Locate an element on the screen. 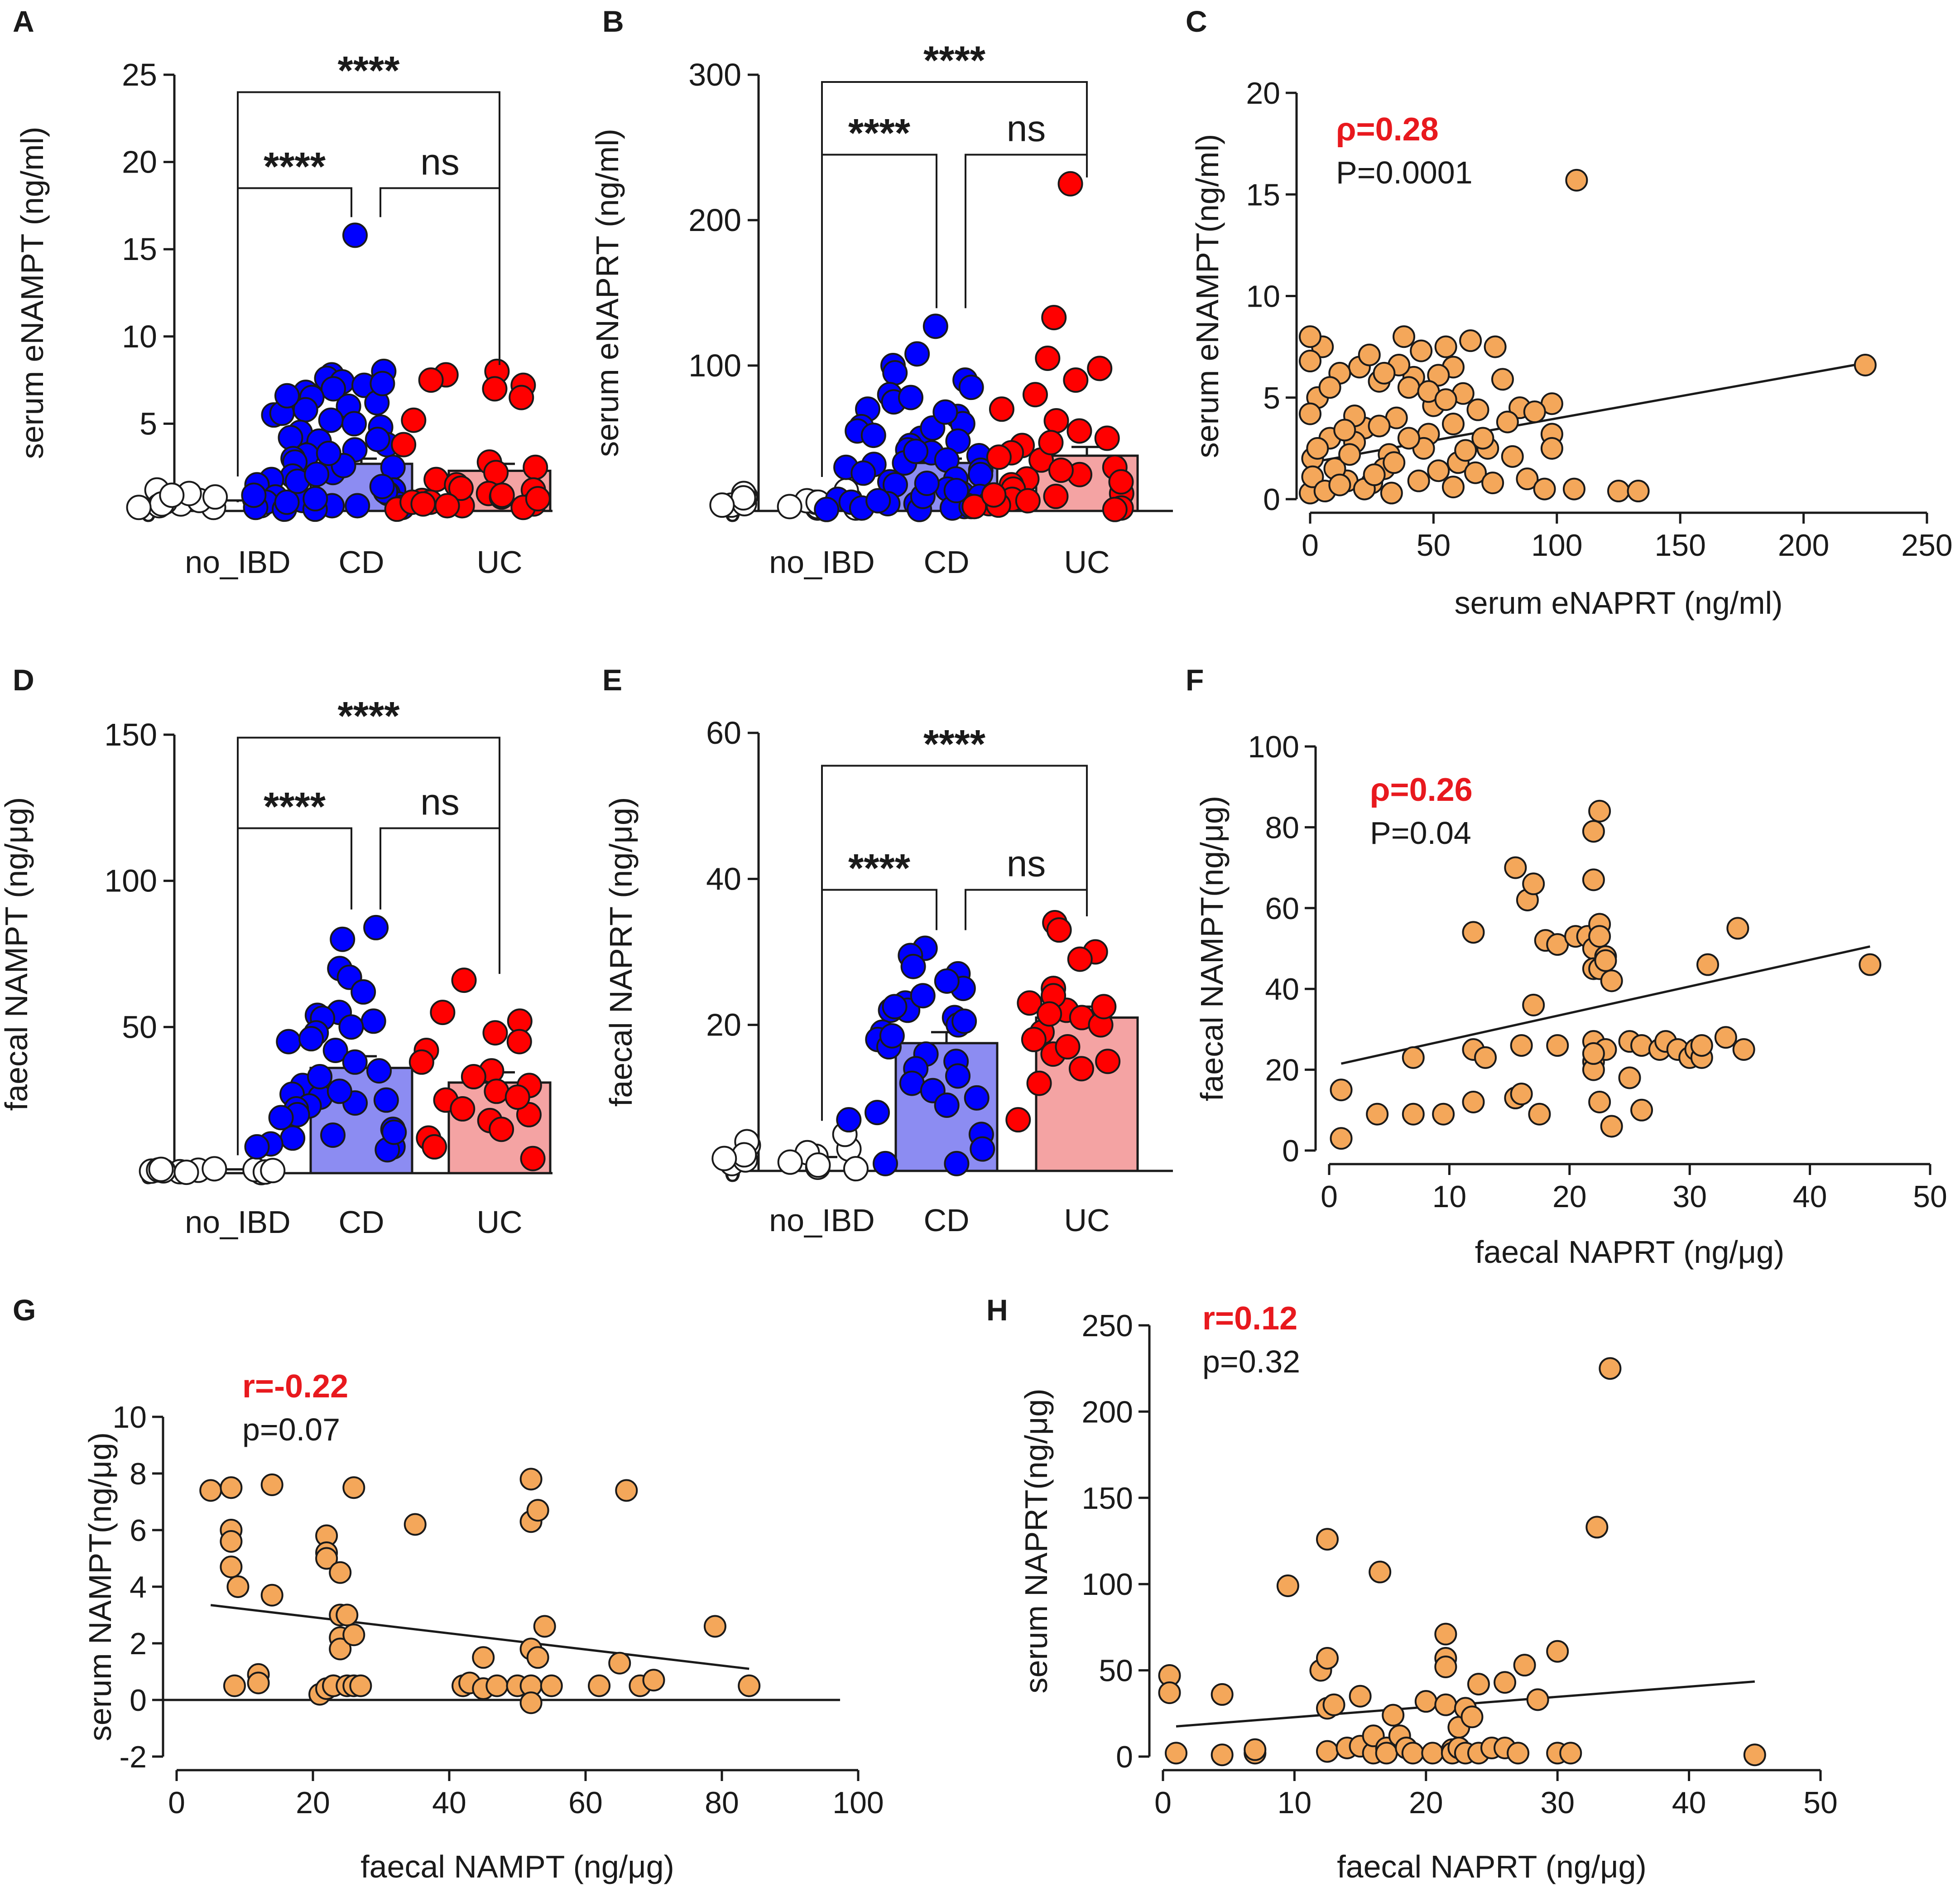  y-axis-title: serum NAMPT(ng/μg) is located at coordinates (100, 1586).